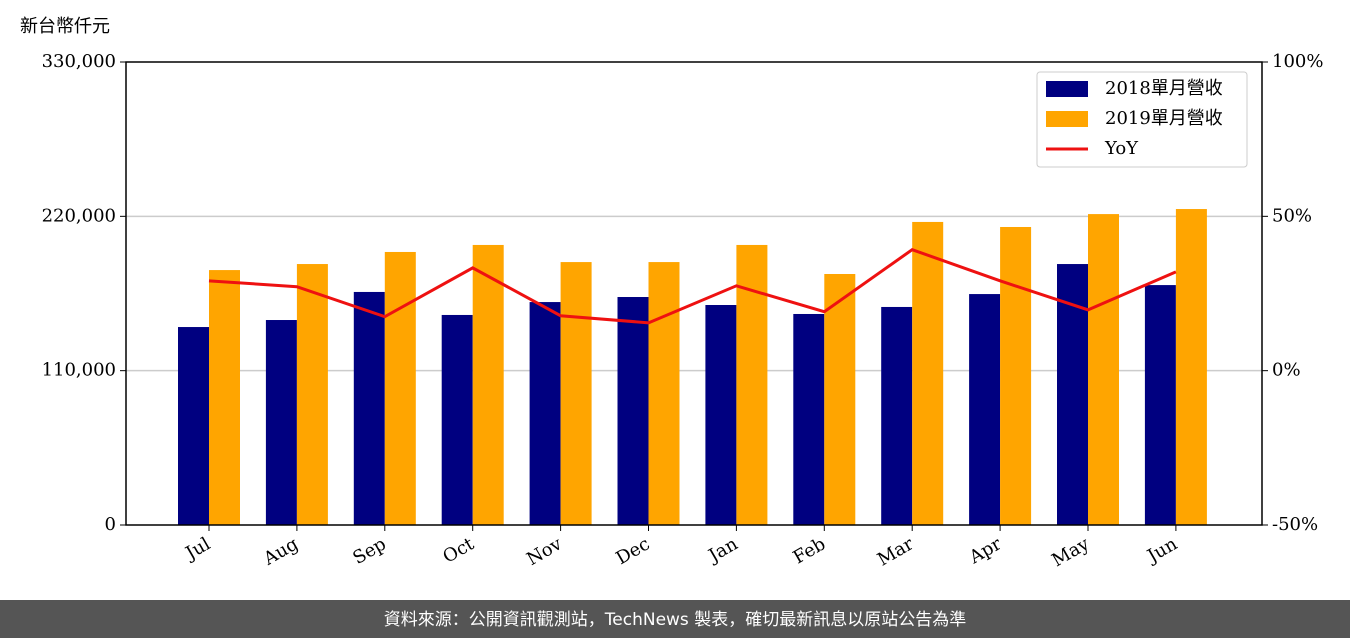  I want to click on x-tick-label: Oct, so click(458, 550).